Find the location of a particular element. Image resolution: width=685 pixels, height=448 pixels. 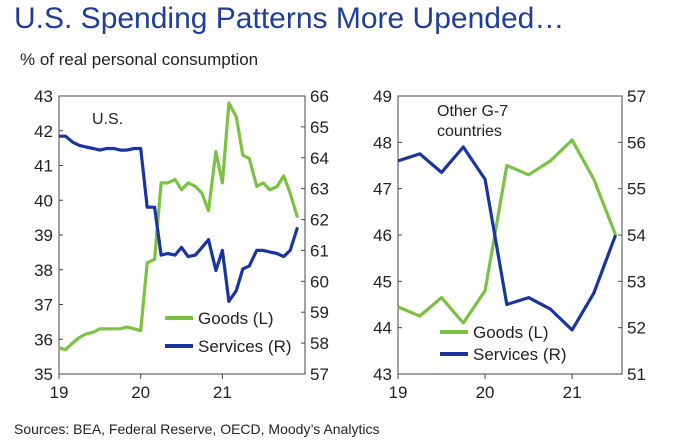

y-left-tick-label: 40 is located at coordinates (43, 200).